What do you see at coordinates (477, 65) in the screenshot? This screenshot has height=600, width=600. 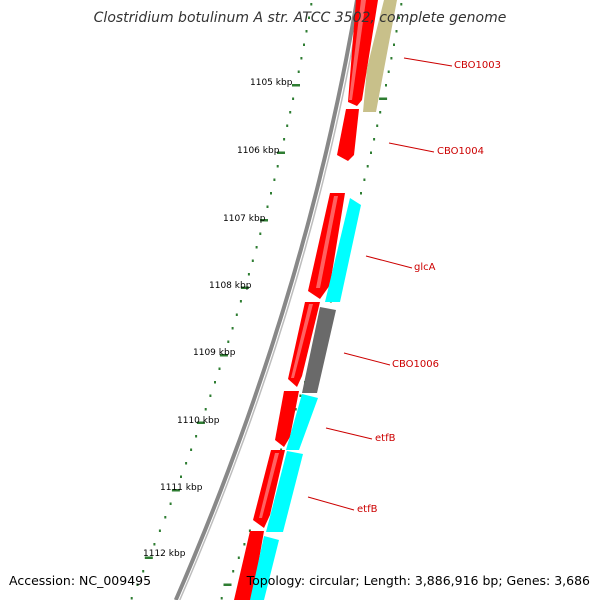 I see `gene-label-cbo1003: CBO1003` at bounding box center [477, 65].